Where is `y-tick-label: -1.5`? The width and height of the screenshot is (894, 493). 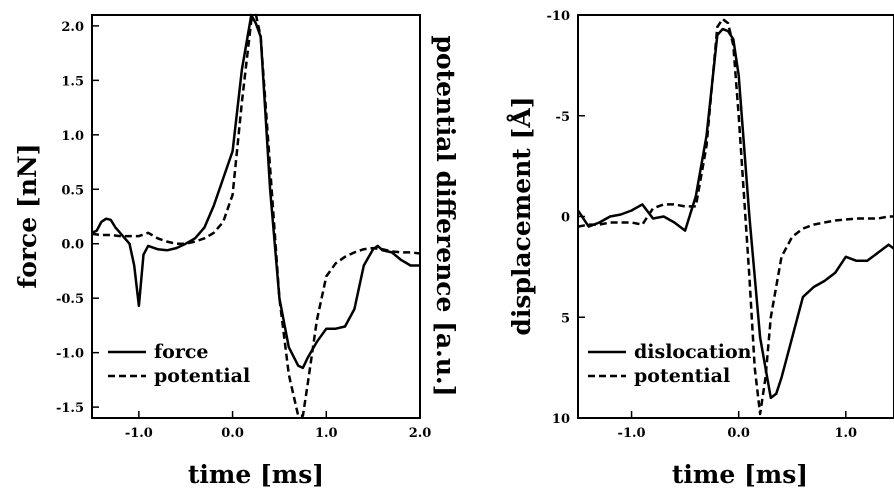 y-tick-label: -1.5 is located at coordinates (70, 408).